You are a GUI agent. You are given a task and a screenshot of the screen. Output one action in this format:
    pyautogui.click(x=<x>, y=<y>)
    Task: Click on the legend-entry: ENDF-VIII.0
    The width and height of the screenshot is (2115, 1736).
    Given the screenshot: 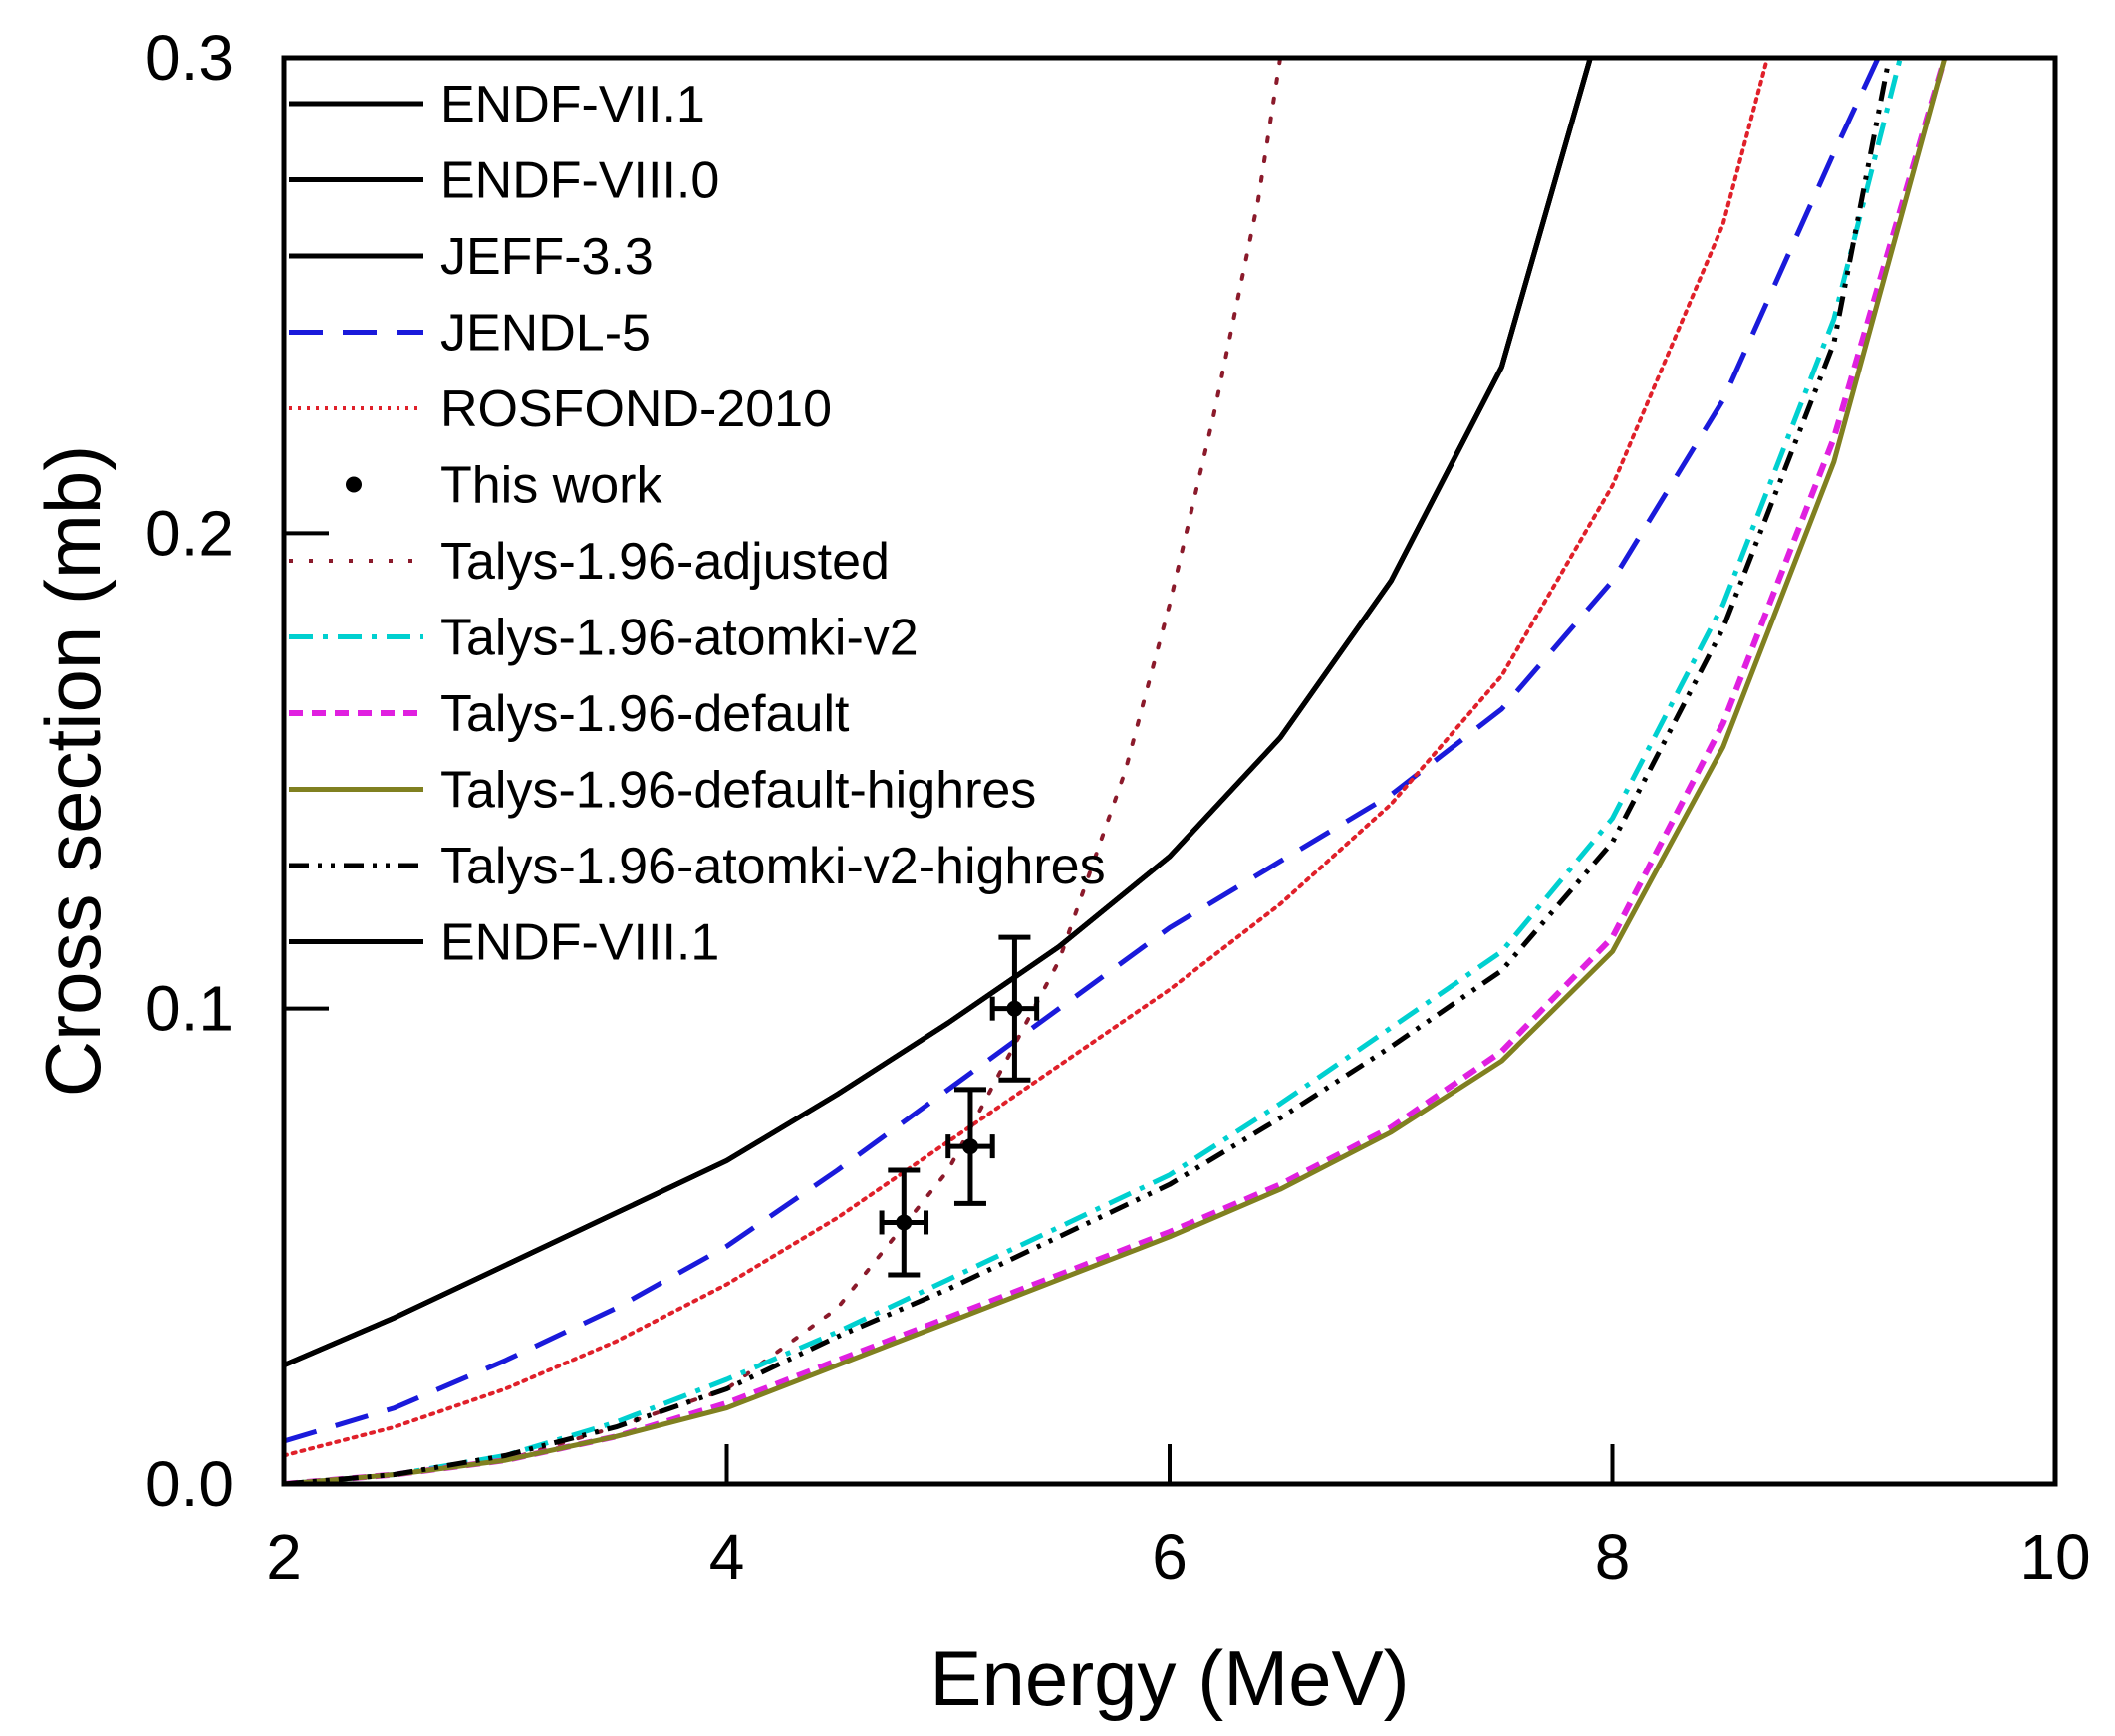 What is the action you would take?
    pyautogui.click(x=504, y=181)
    